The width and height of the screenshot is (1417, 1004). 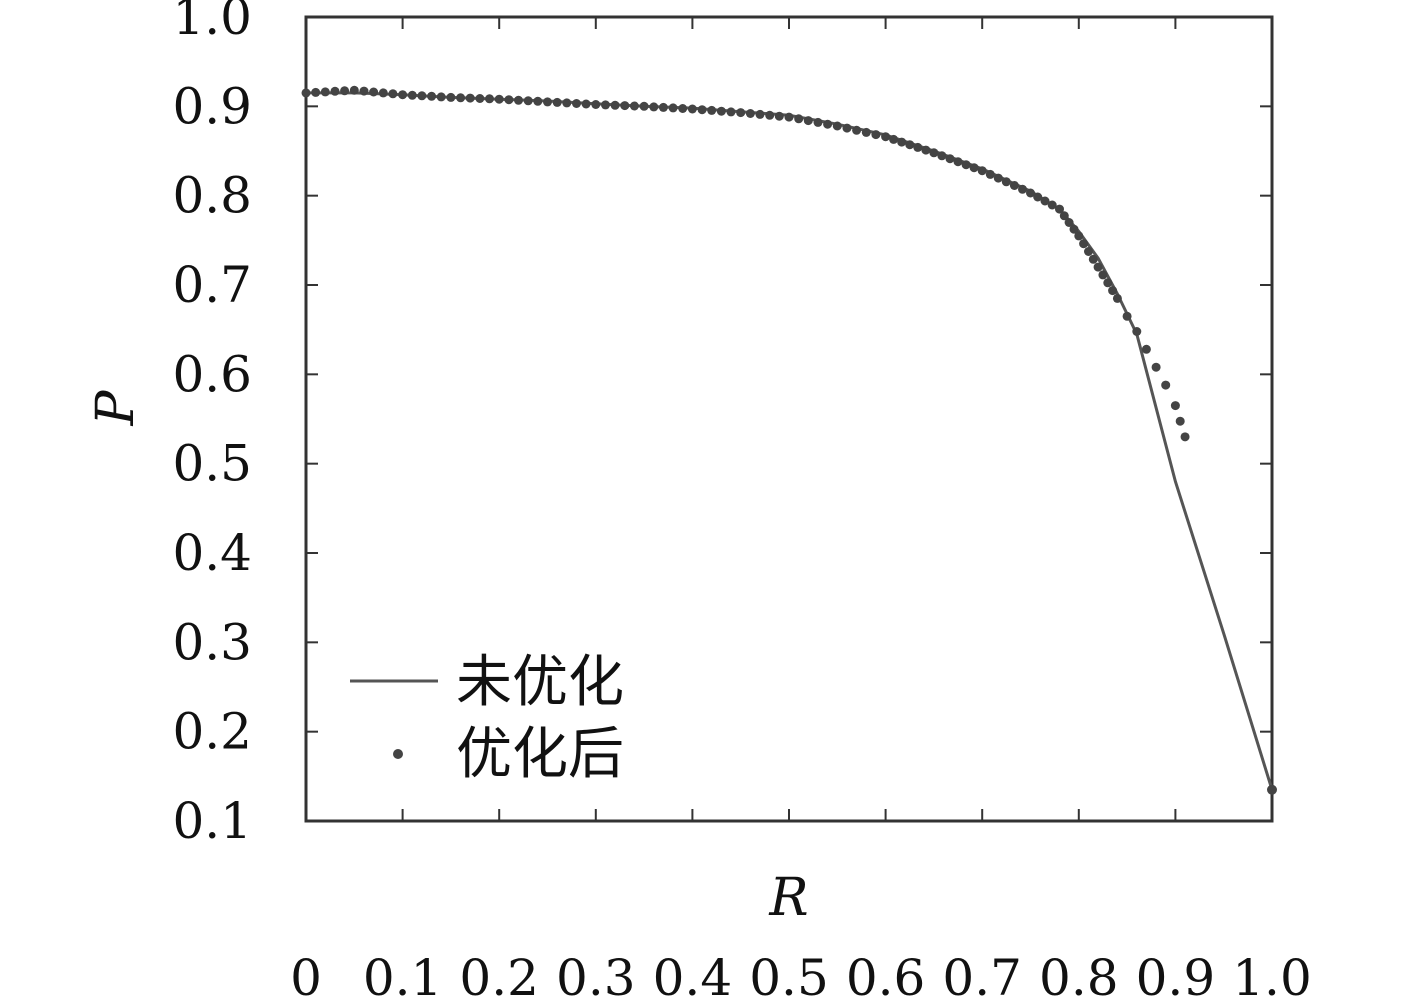 What do you see at coordinates (1176, 976) in the screenshot?
I see `x-tick-label: 0.9` at bounding box center [1176, 976].